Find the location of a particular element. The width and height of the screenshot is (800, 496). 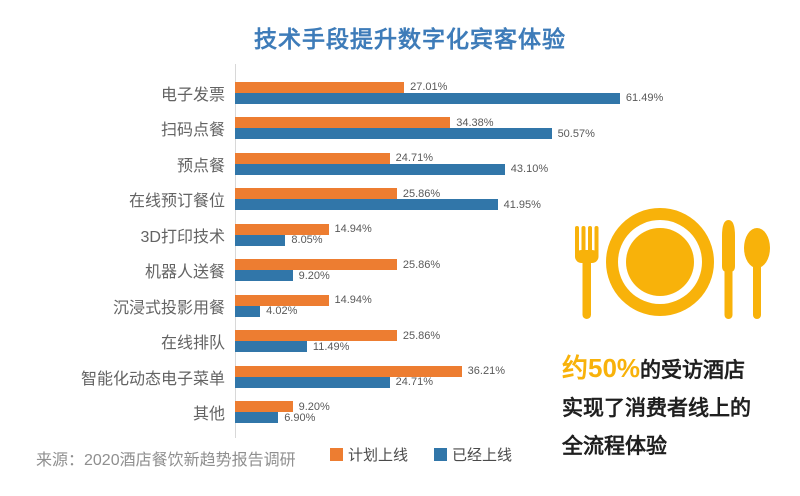

legend-item-launched: 已经上线 is located at coordinates (473, 454).